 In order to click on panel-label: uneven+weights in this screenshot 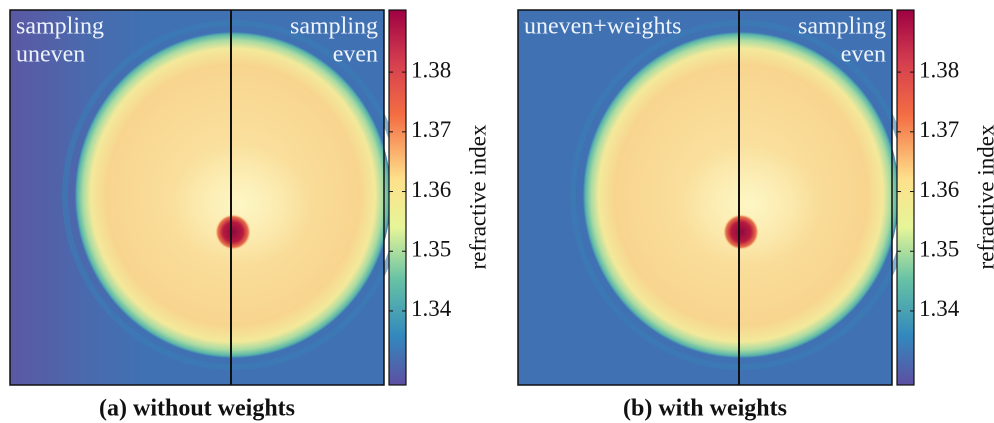, I will do `click(603, 27)`.